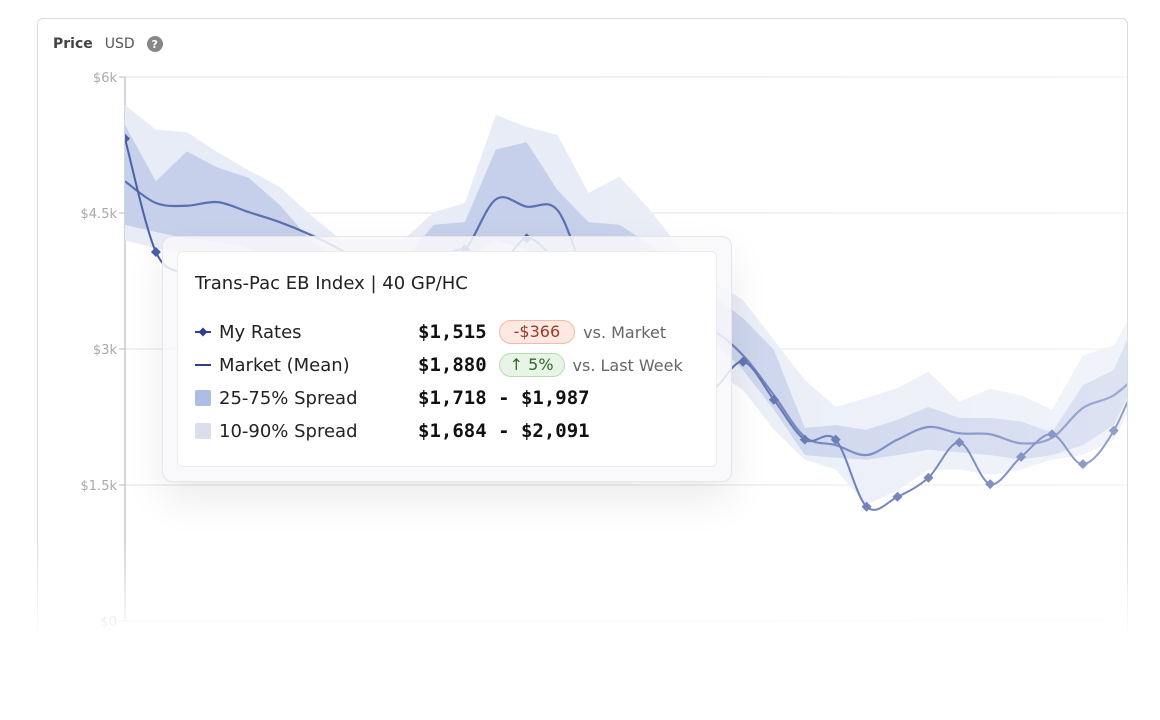  What do you see at coordinates (105, 78) in the screenshot?
I see `y-tick-label: $6k` at bounding box center [105, 78].